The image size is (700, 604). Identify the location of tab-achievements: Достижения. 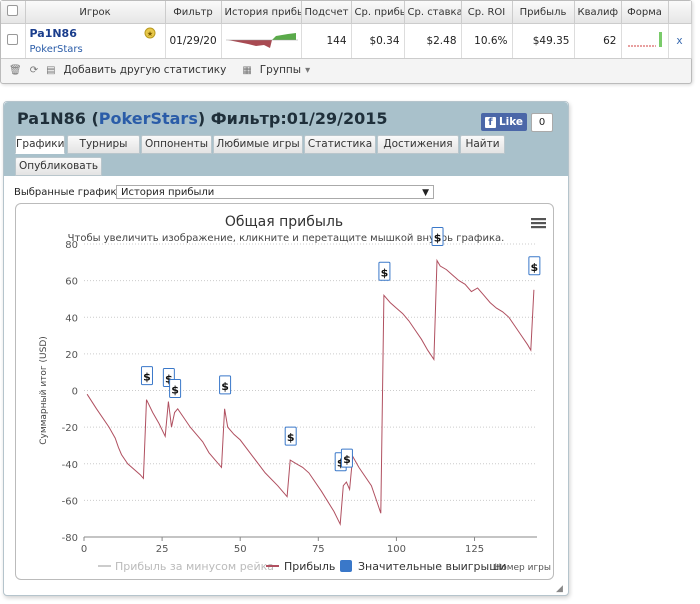
(418, 144).